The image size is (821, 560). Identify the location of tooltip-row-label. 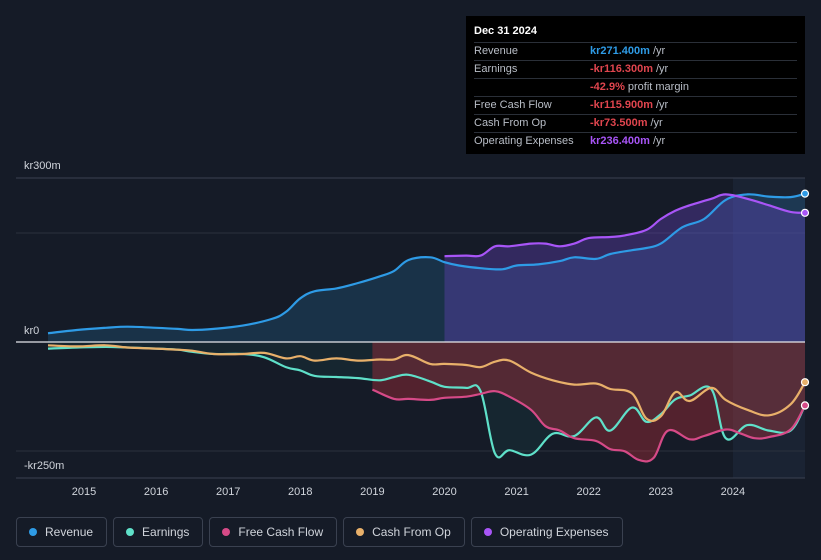
(532, 87).